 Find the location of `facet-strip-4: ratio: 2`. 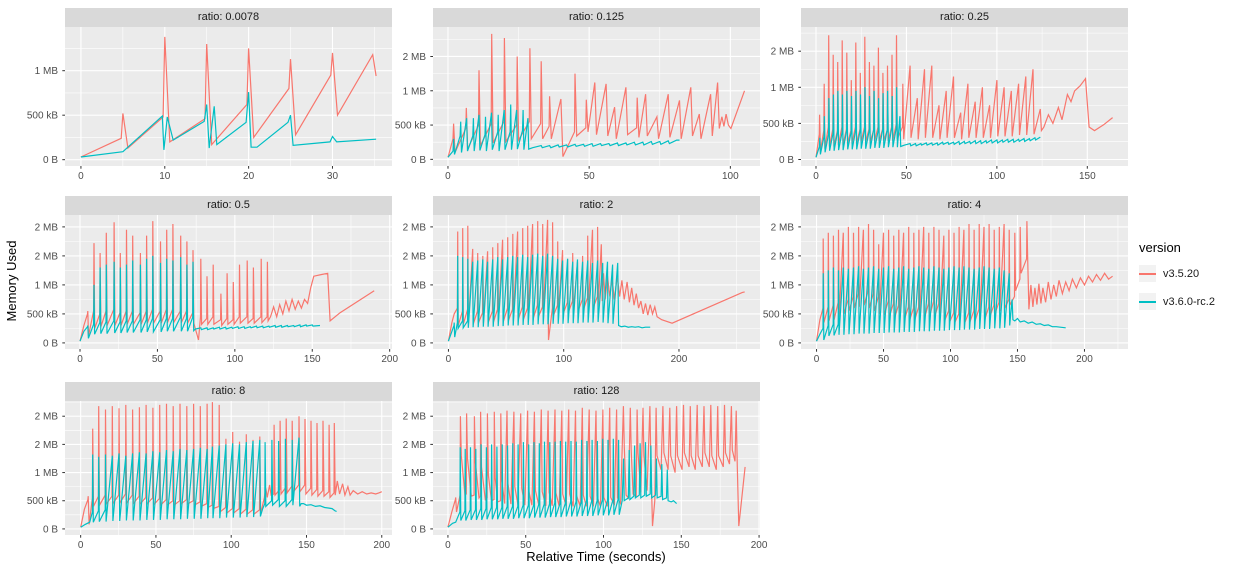

facet-strip-4: ratio: 2 is located at coordinates (596, 205).